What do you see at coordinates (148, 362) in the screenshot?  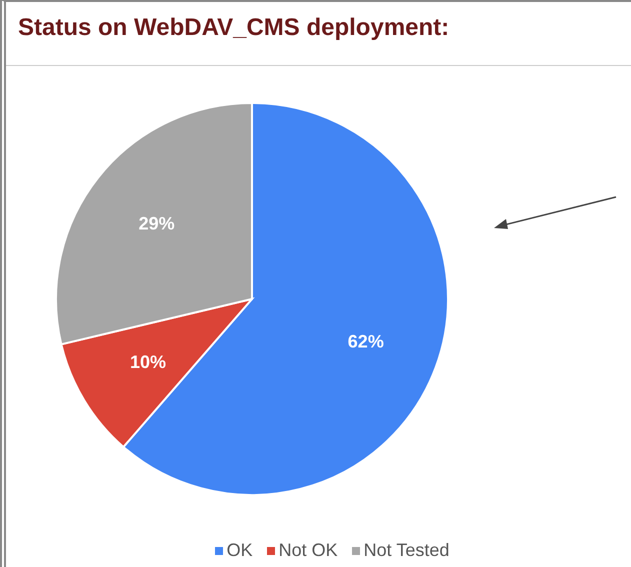 I see `data-label: 10%` at bounding box center [148, 362].